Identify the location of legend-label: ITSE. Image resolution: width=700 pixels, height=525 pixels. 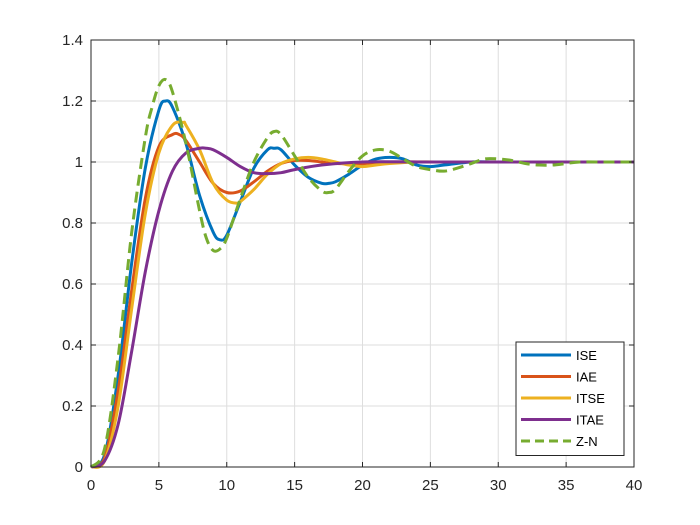
(590, 398).